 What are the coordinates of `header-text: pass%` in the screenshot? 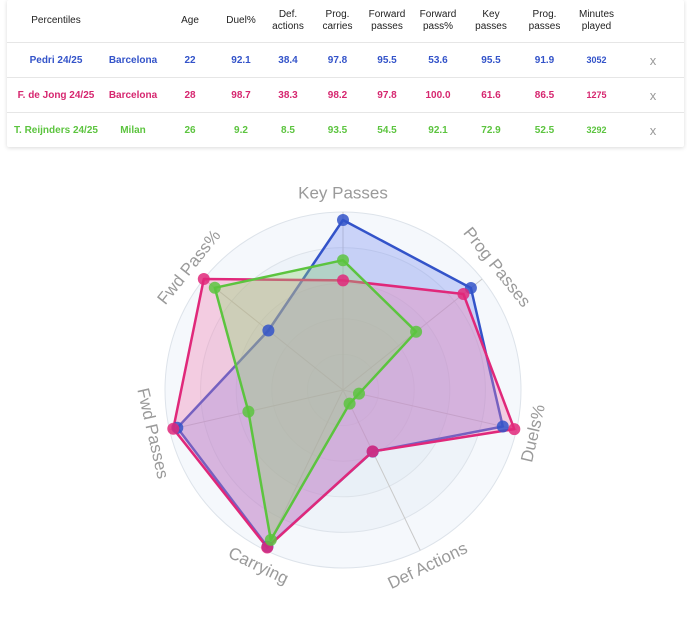 It's located at (437, 26).